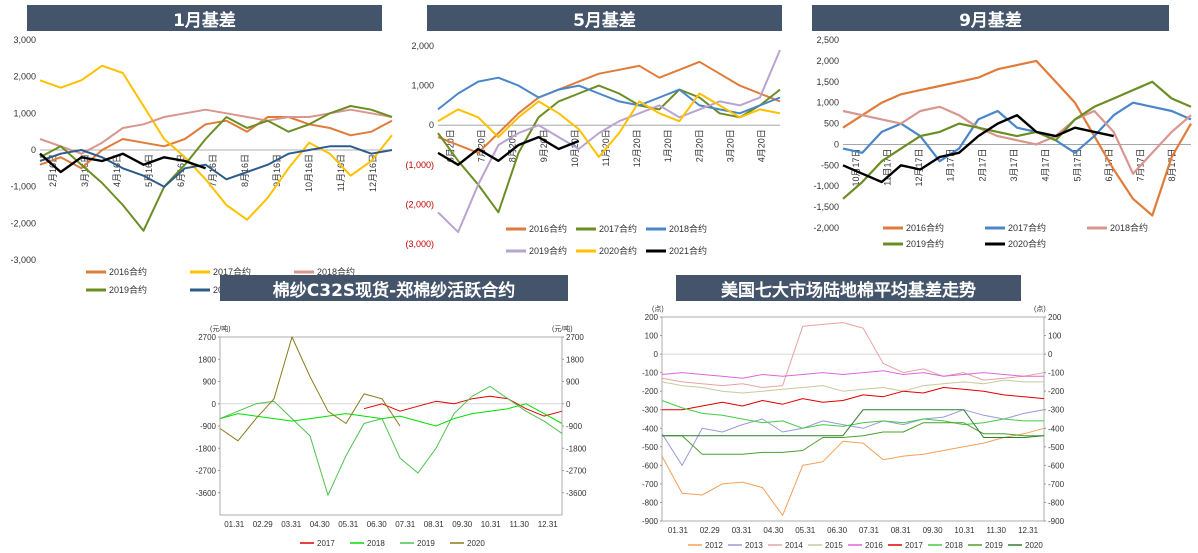  What do you see at coordinates (206, 471) in the screenshot?
I see `y-tick-label: -2700` at bounding box center [206, 471].